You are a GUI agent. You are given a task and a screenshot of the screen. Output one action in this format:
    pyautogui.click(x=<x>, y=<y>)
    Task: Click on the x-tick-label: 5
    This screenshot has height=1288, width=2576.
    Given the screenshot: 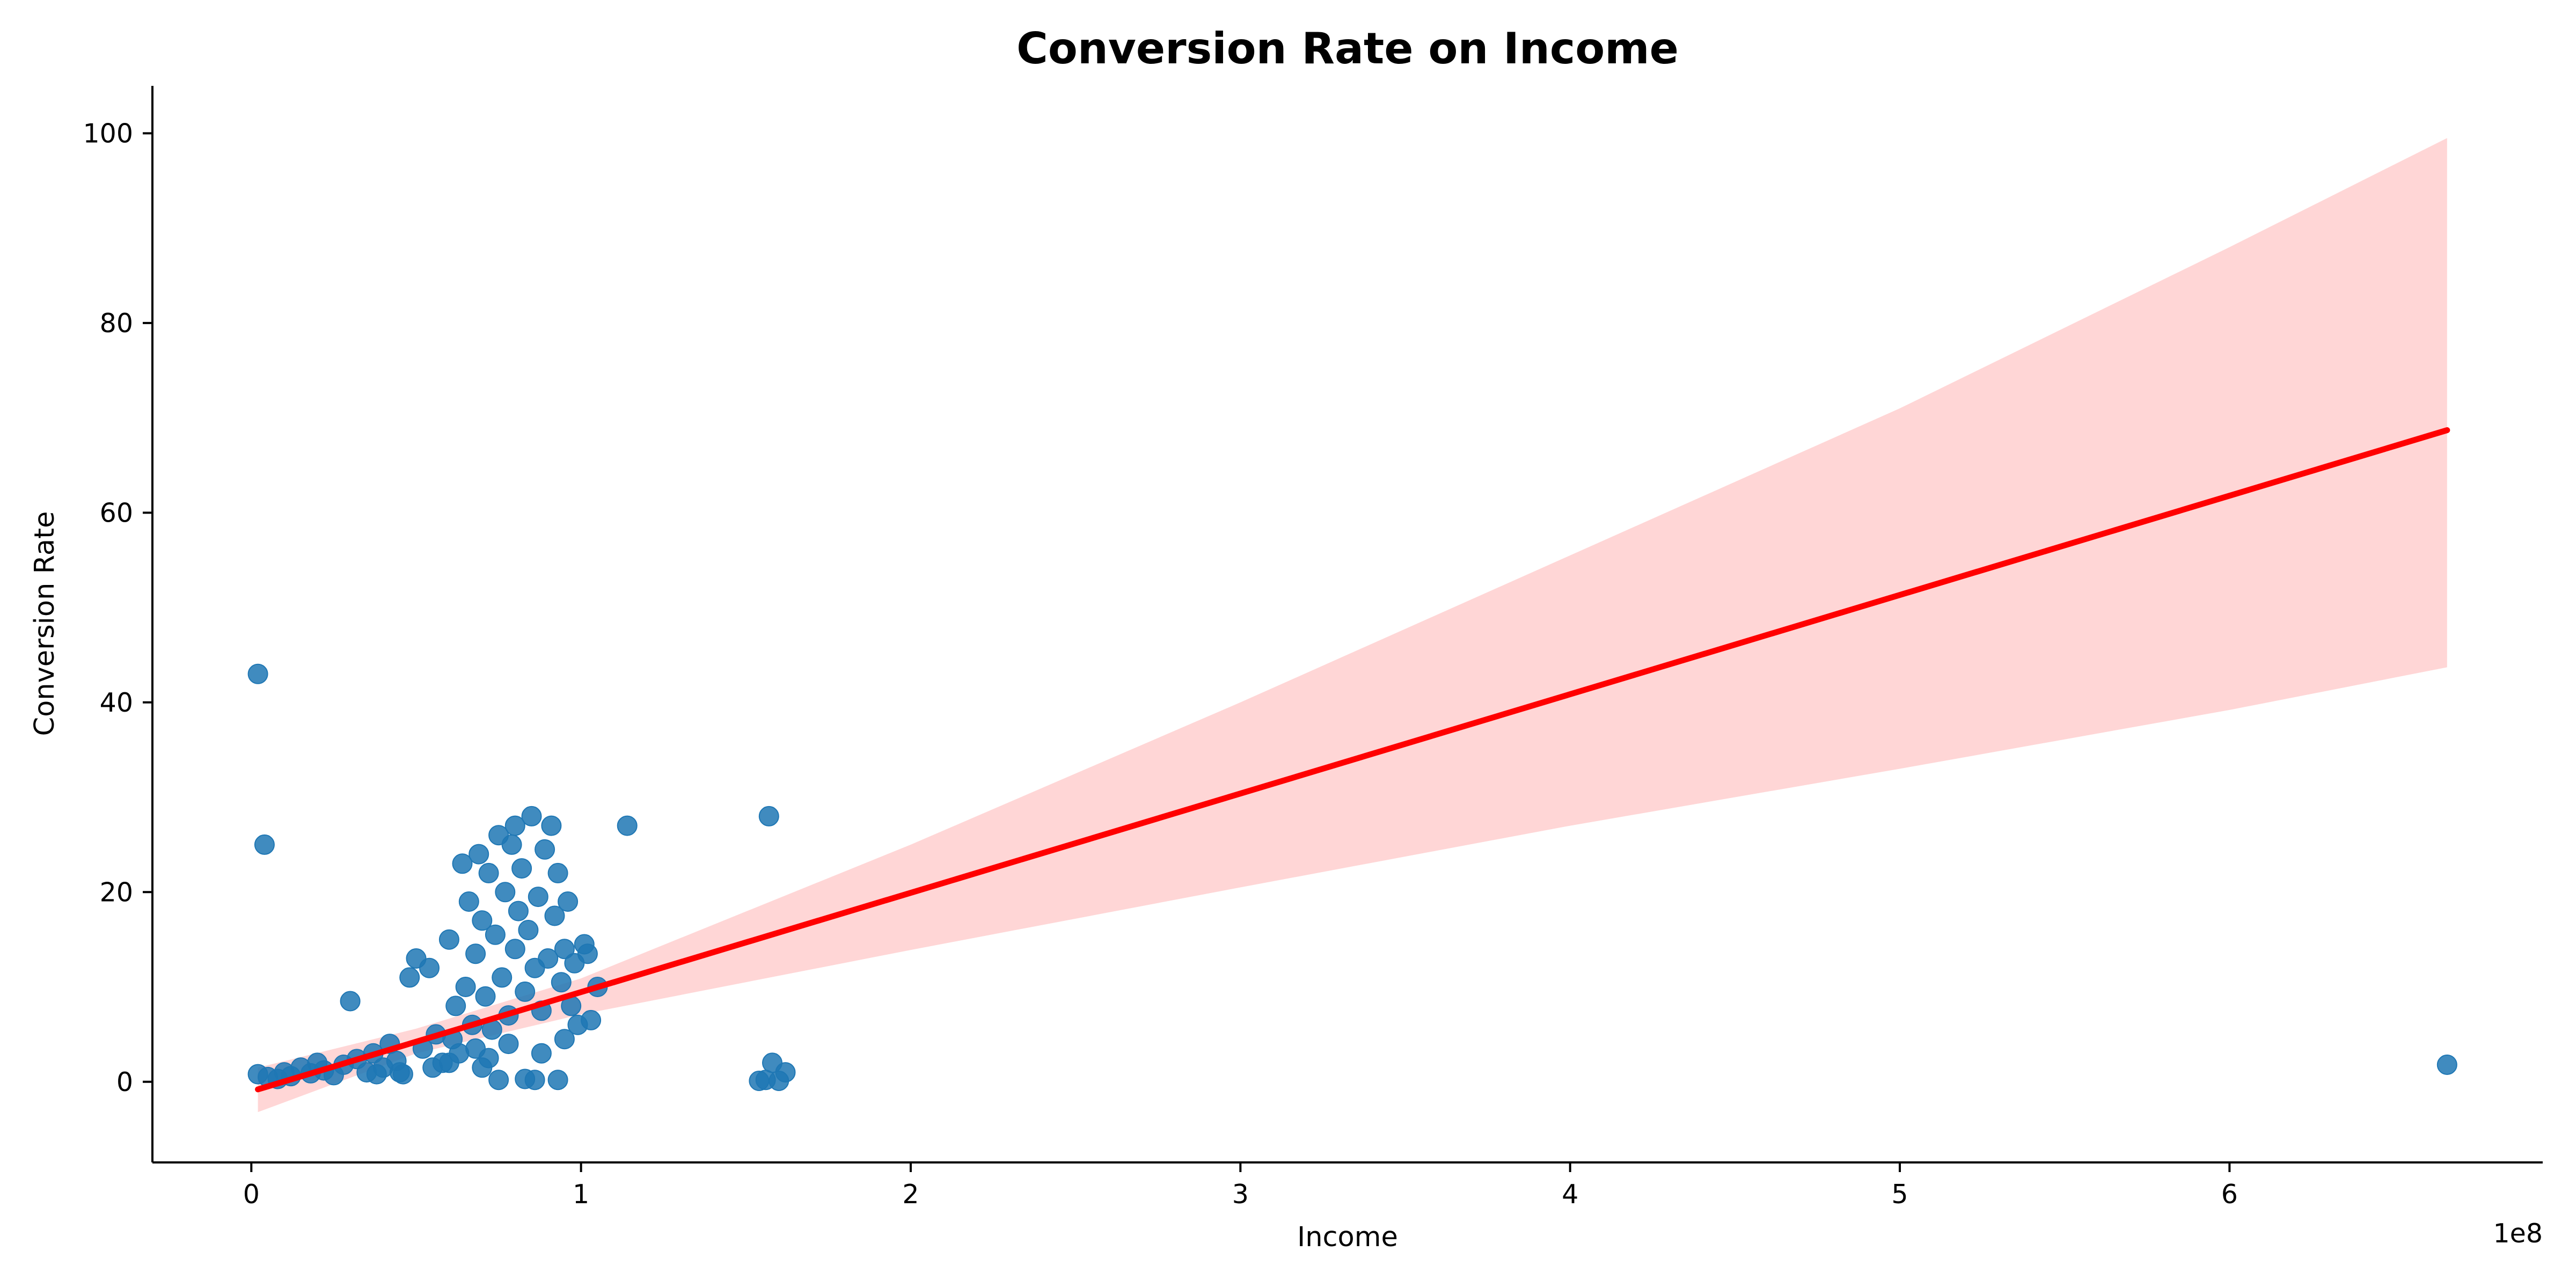 What is the action you would take?
    pyautogui.click(x=1899, y=1194)
    